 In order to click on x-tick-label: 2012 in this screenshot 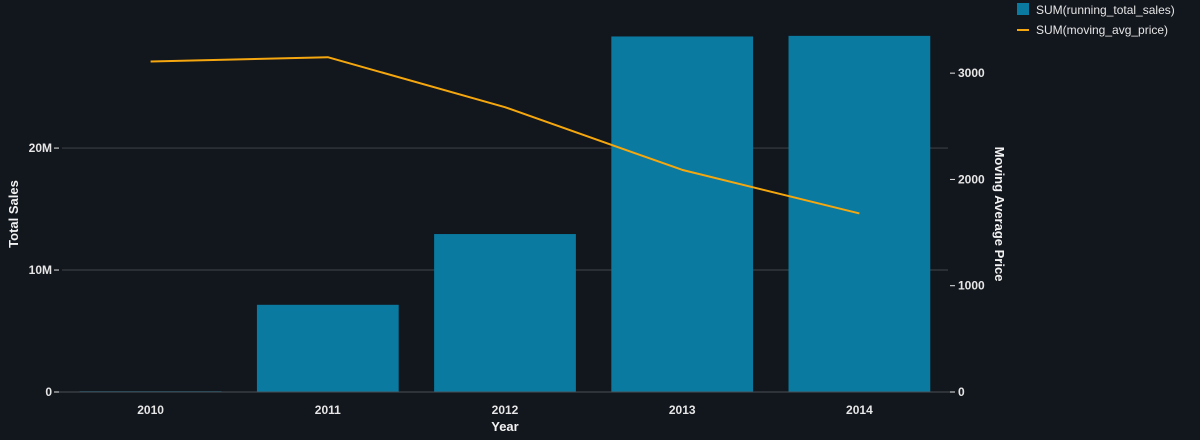, I will do `click(505, 410)`.